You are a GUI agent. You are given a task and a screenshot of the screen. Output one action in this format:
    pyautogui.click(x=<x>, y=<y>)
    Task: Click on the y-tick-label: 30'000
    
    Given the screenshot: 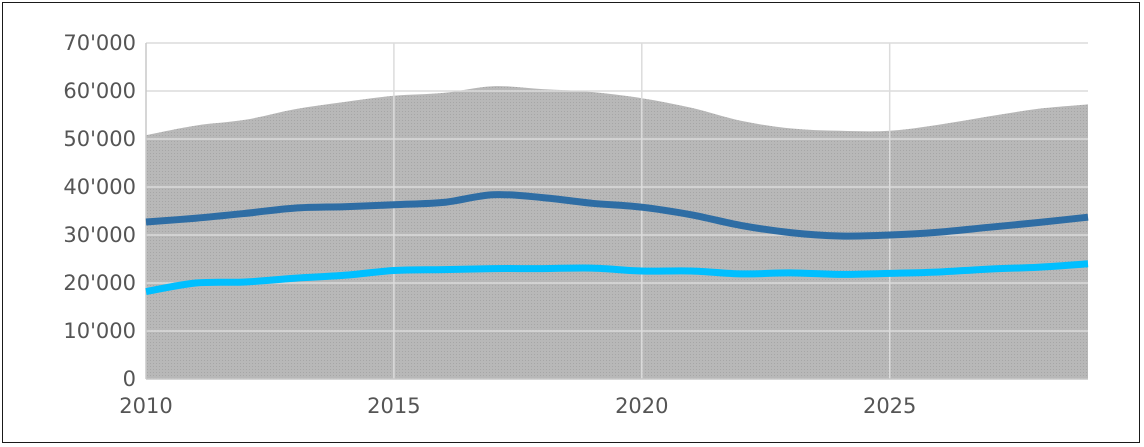 What is the action you would take?
    pyautogui.click(x=99, y=235)
    